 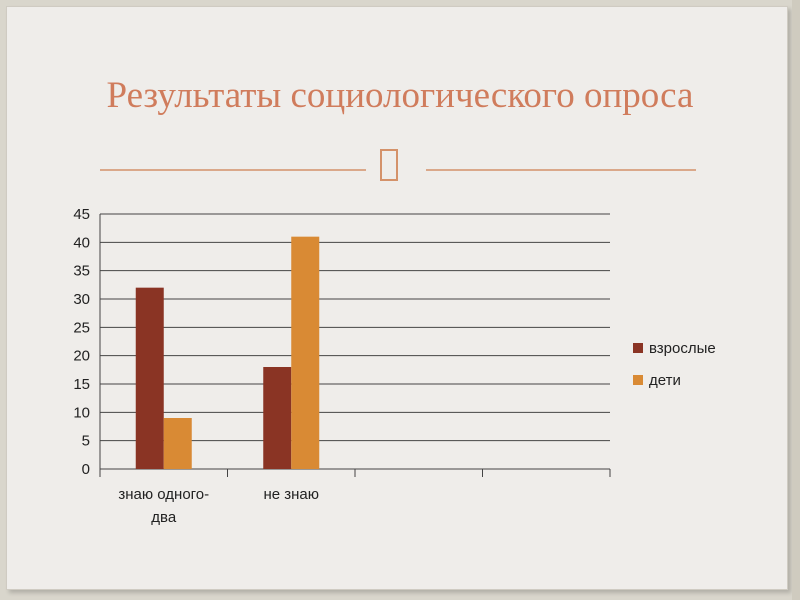 What do you see at coordinates (81, 356) in the screenshot?
I see `y-tick-label: 20` at bounding box center [81, 356].